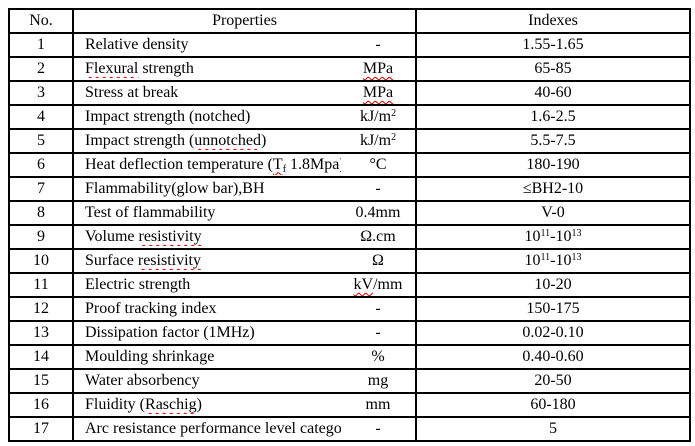 The width and height of the screenshot is (695, 446). Describe the element at coordinates (112, 236) in the screenshot. I see `text-segment: Volume` at that location.